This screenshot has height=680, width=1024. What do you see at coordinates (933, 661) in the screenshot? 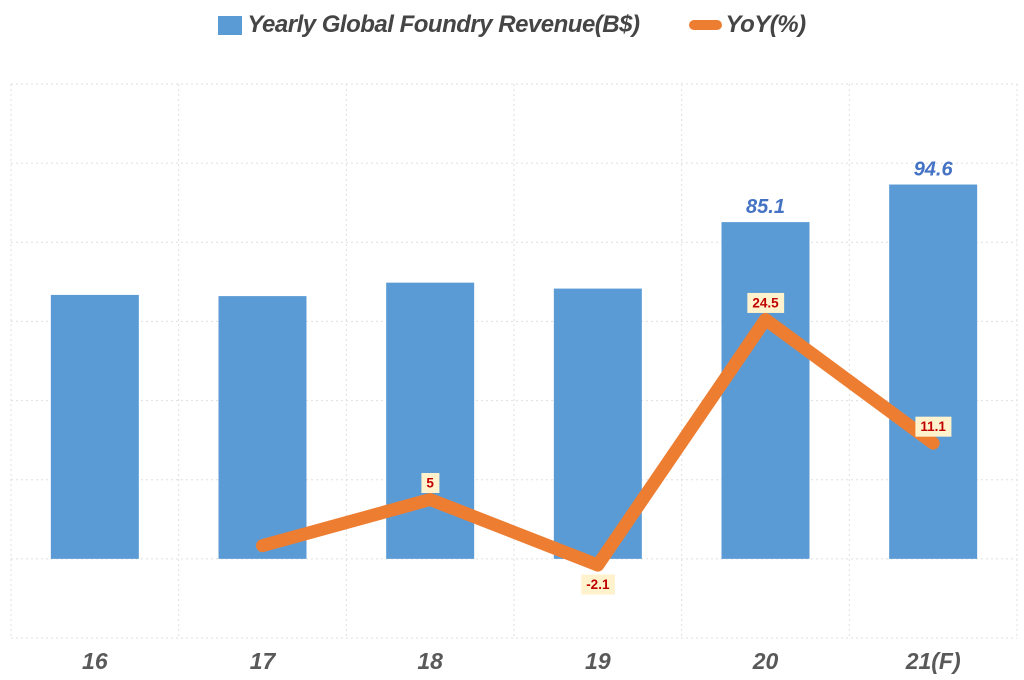
I see `x-axis-label-21(F): 21(F)` at bounding box center [933, 661].